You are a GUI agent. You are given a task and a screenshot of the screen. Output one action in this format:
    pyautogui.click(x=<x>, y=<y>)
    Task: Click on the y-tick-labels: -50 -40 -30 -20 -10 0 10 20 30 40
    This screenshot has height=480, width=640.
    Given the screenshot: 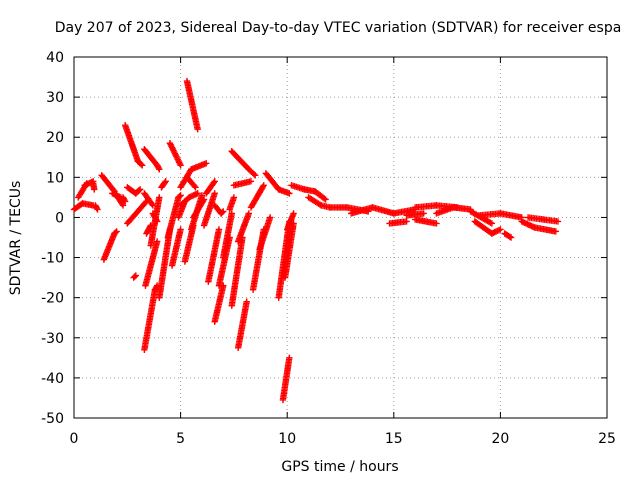 What is the action you would take?
    pyautogui.click(x=52, y=238)
    